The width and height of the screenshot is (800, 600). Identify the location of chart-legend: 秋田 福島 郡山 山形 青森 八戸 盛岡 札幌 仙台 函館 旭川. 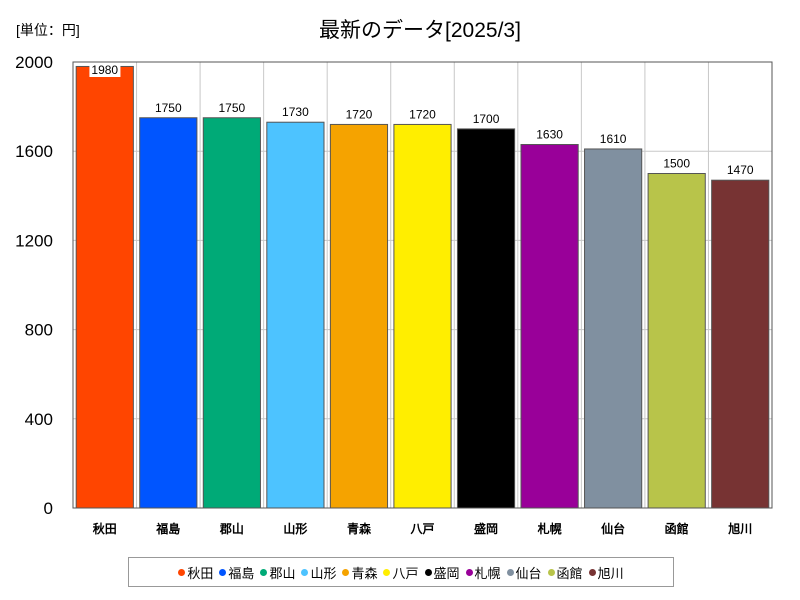
(401, 572).